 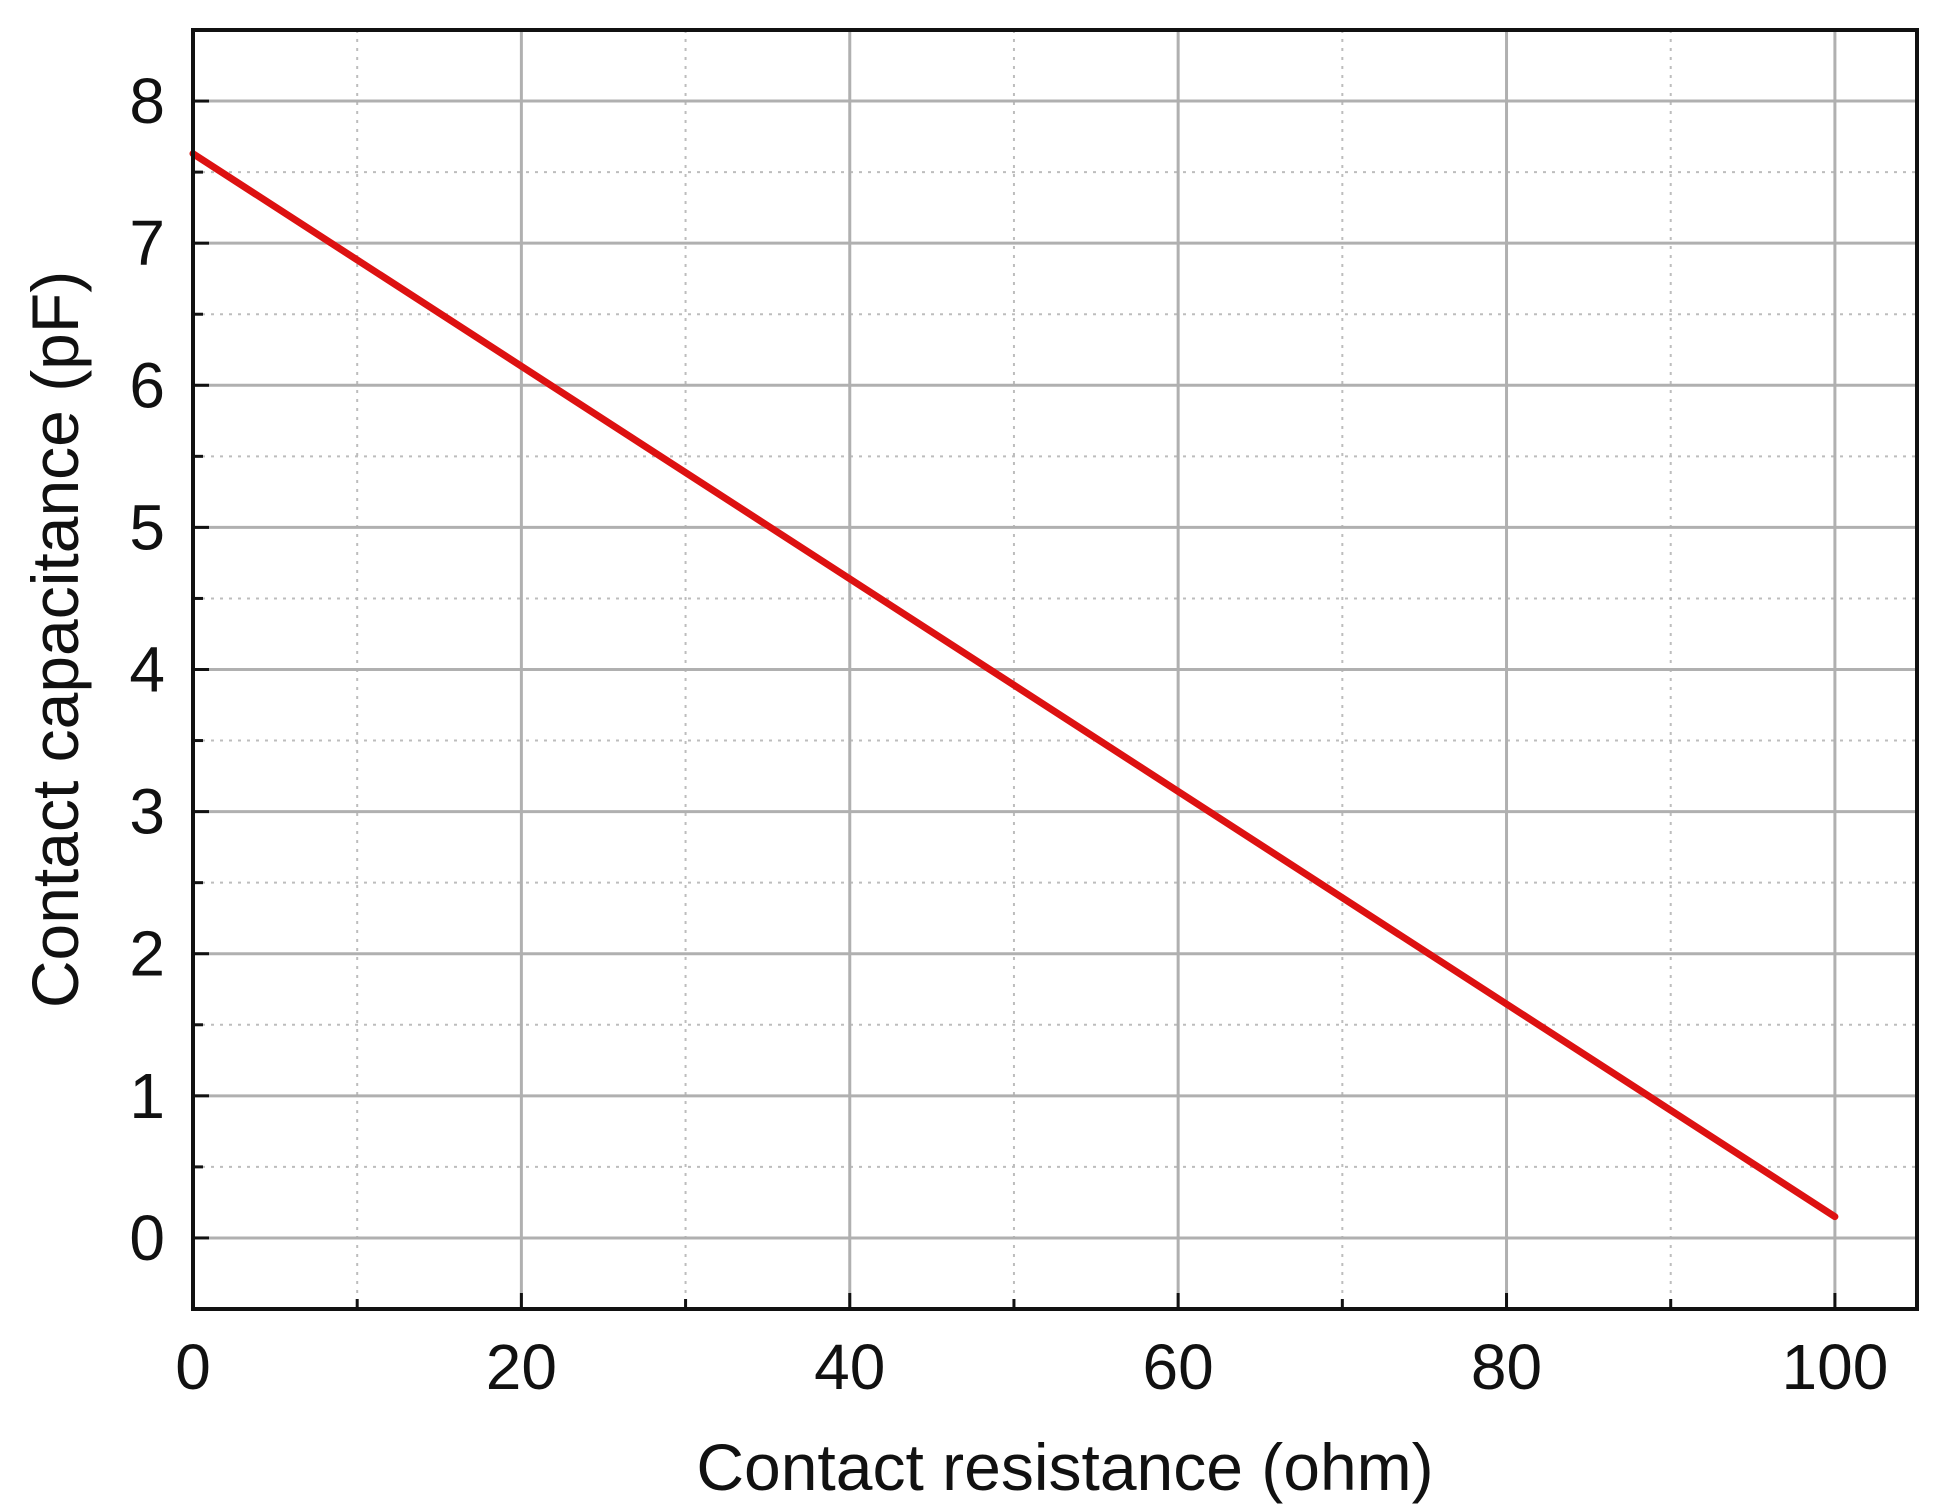 I want to click on x-tick-label: 80, so click(x=1506, y=1367).